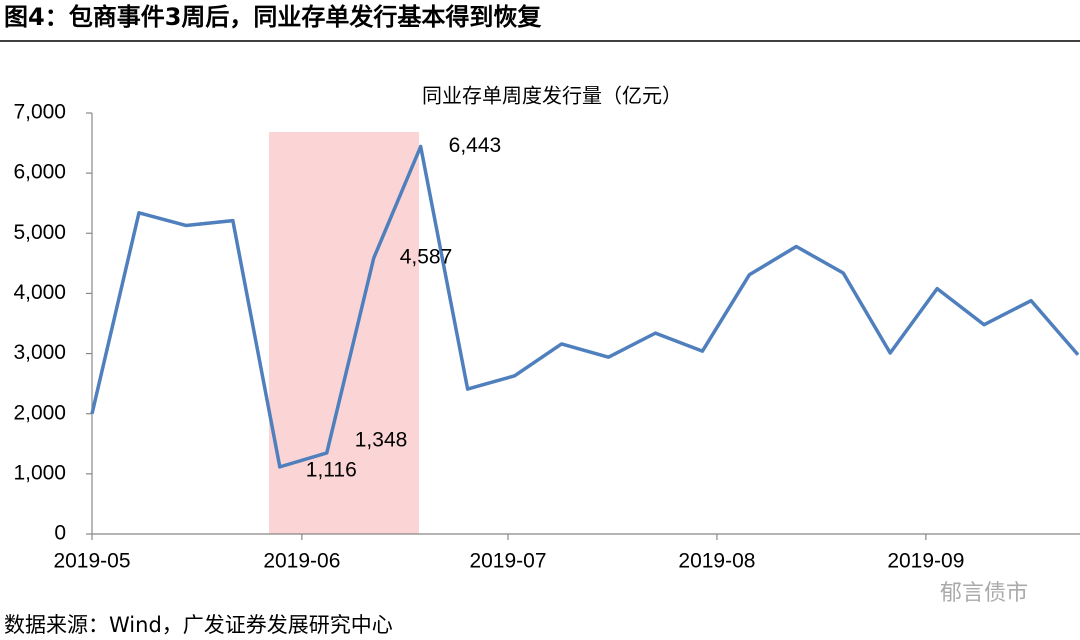 Image resolution: width=1080 pixels, height=640 pixels. What do you see at coordinates (60, 533) in the screenshot?
I see `y-tick-label: 0` at bounding box center [60, 533].